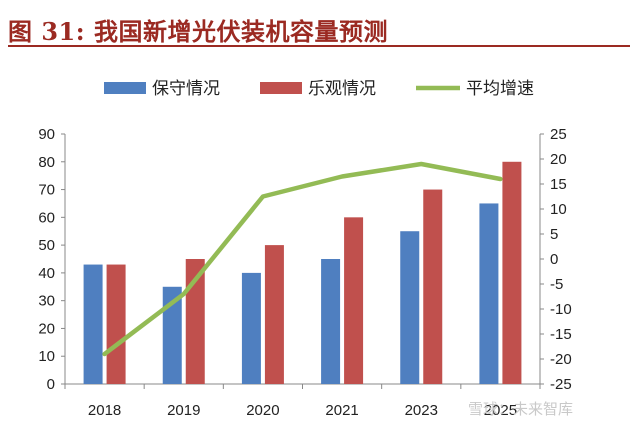  Describe the element at coordinates (46, 245) in the screenshot. I see `left-tick-label: 50` at that location.